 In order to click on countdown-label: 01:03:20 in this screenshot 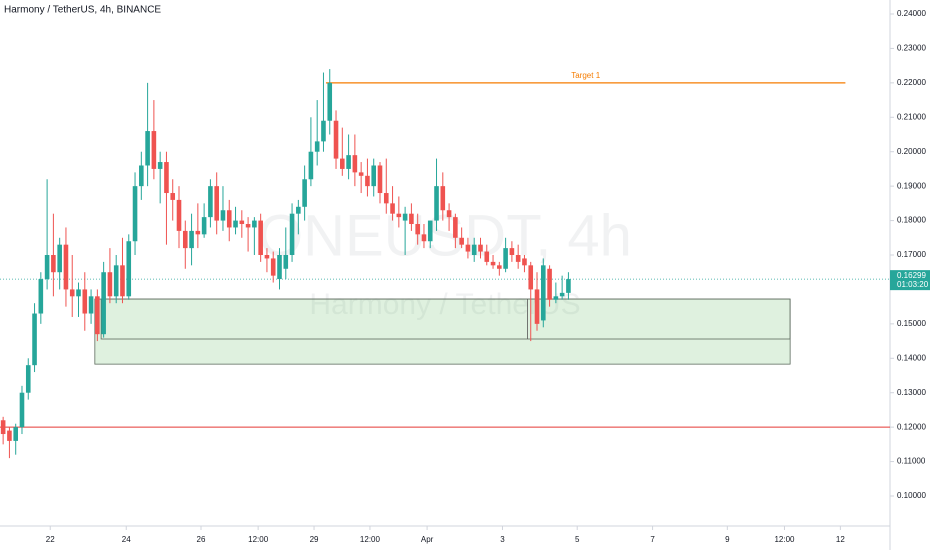, I will do `click(913, 284)`.